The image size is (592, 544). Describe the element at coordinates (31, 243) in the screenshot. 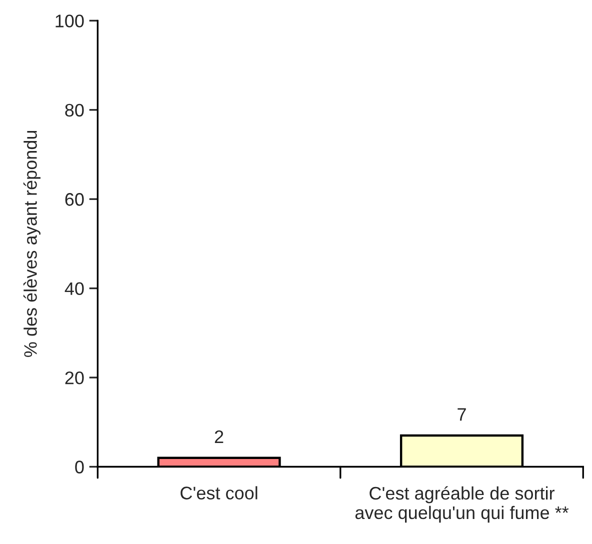

I see `y-axis-title: % des élèves ayant répondu` at that location.